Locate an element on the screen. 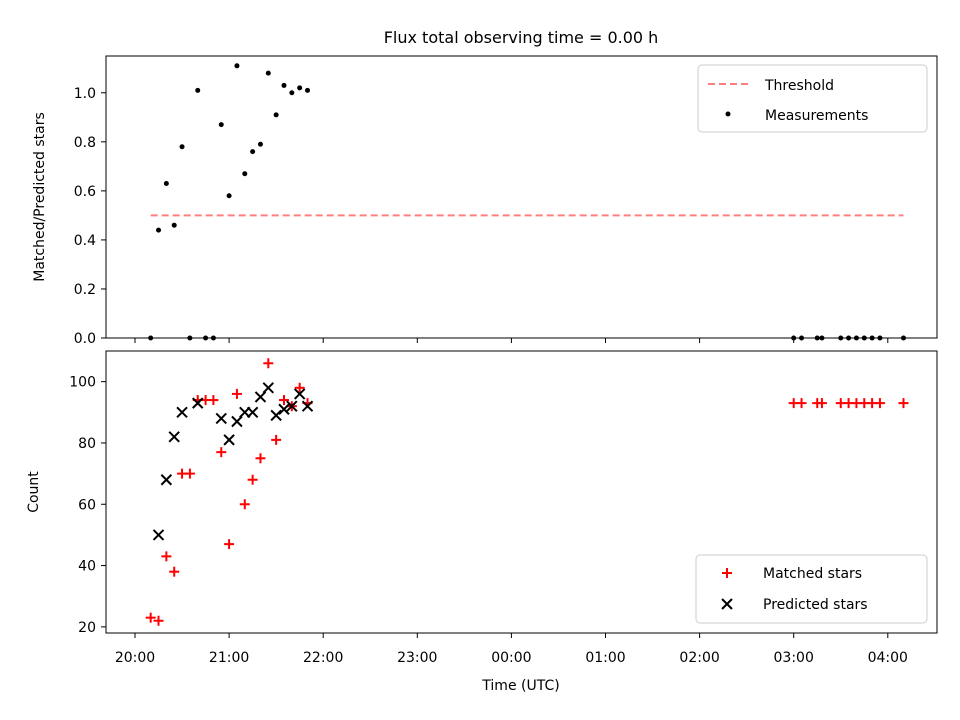  top-y-tick-label: 0.6 is located at coordinates (85, 192).